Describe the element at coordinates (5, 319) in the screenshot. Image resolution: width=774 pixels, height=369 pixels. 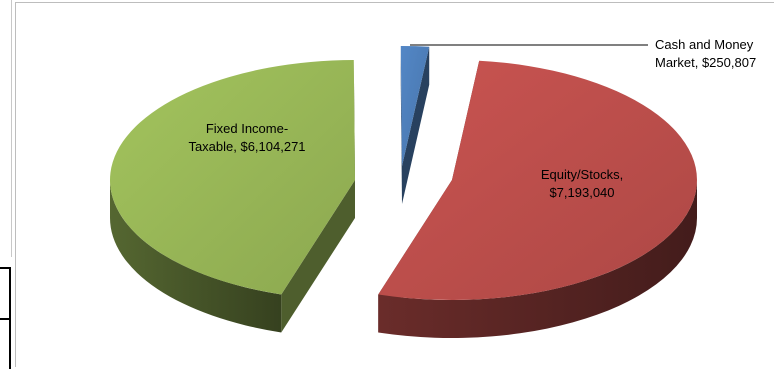
I see `adjacent-table-divider` at that location.